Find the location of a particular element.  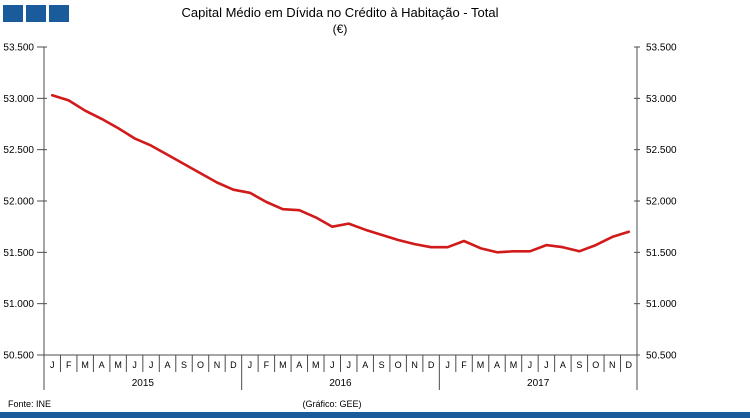

y-axis-label-right: 51.000 is located at coordinates (661, 304).